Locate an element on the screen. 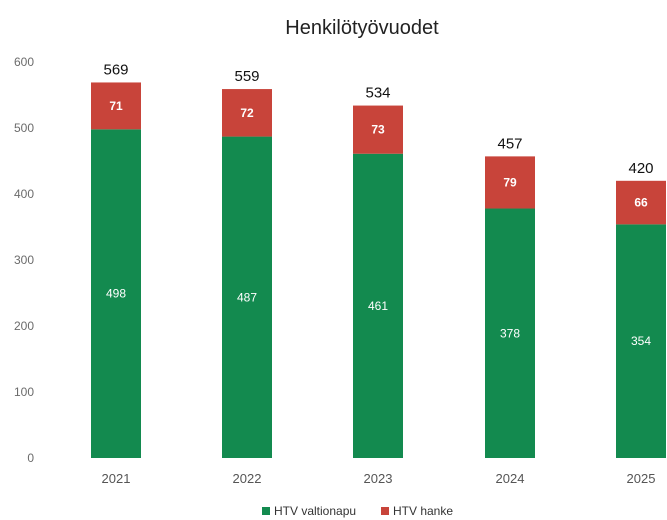 The image size is (667, 520). segment-data-label: 73 is located at coordinates (378, 130).